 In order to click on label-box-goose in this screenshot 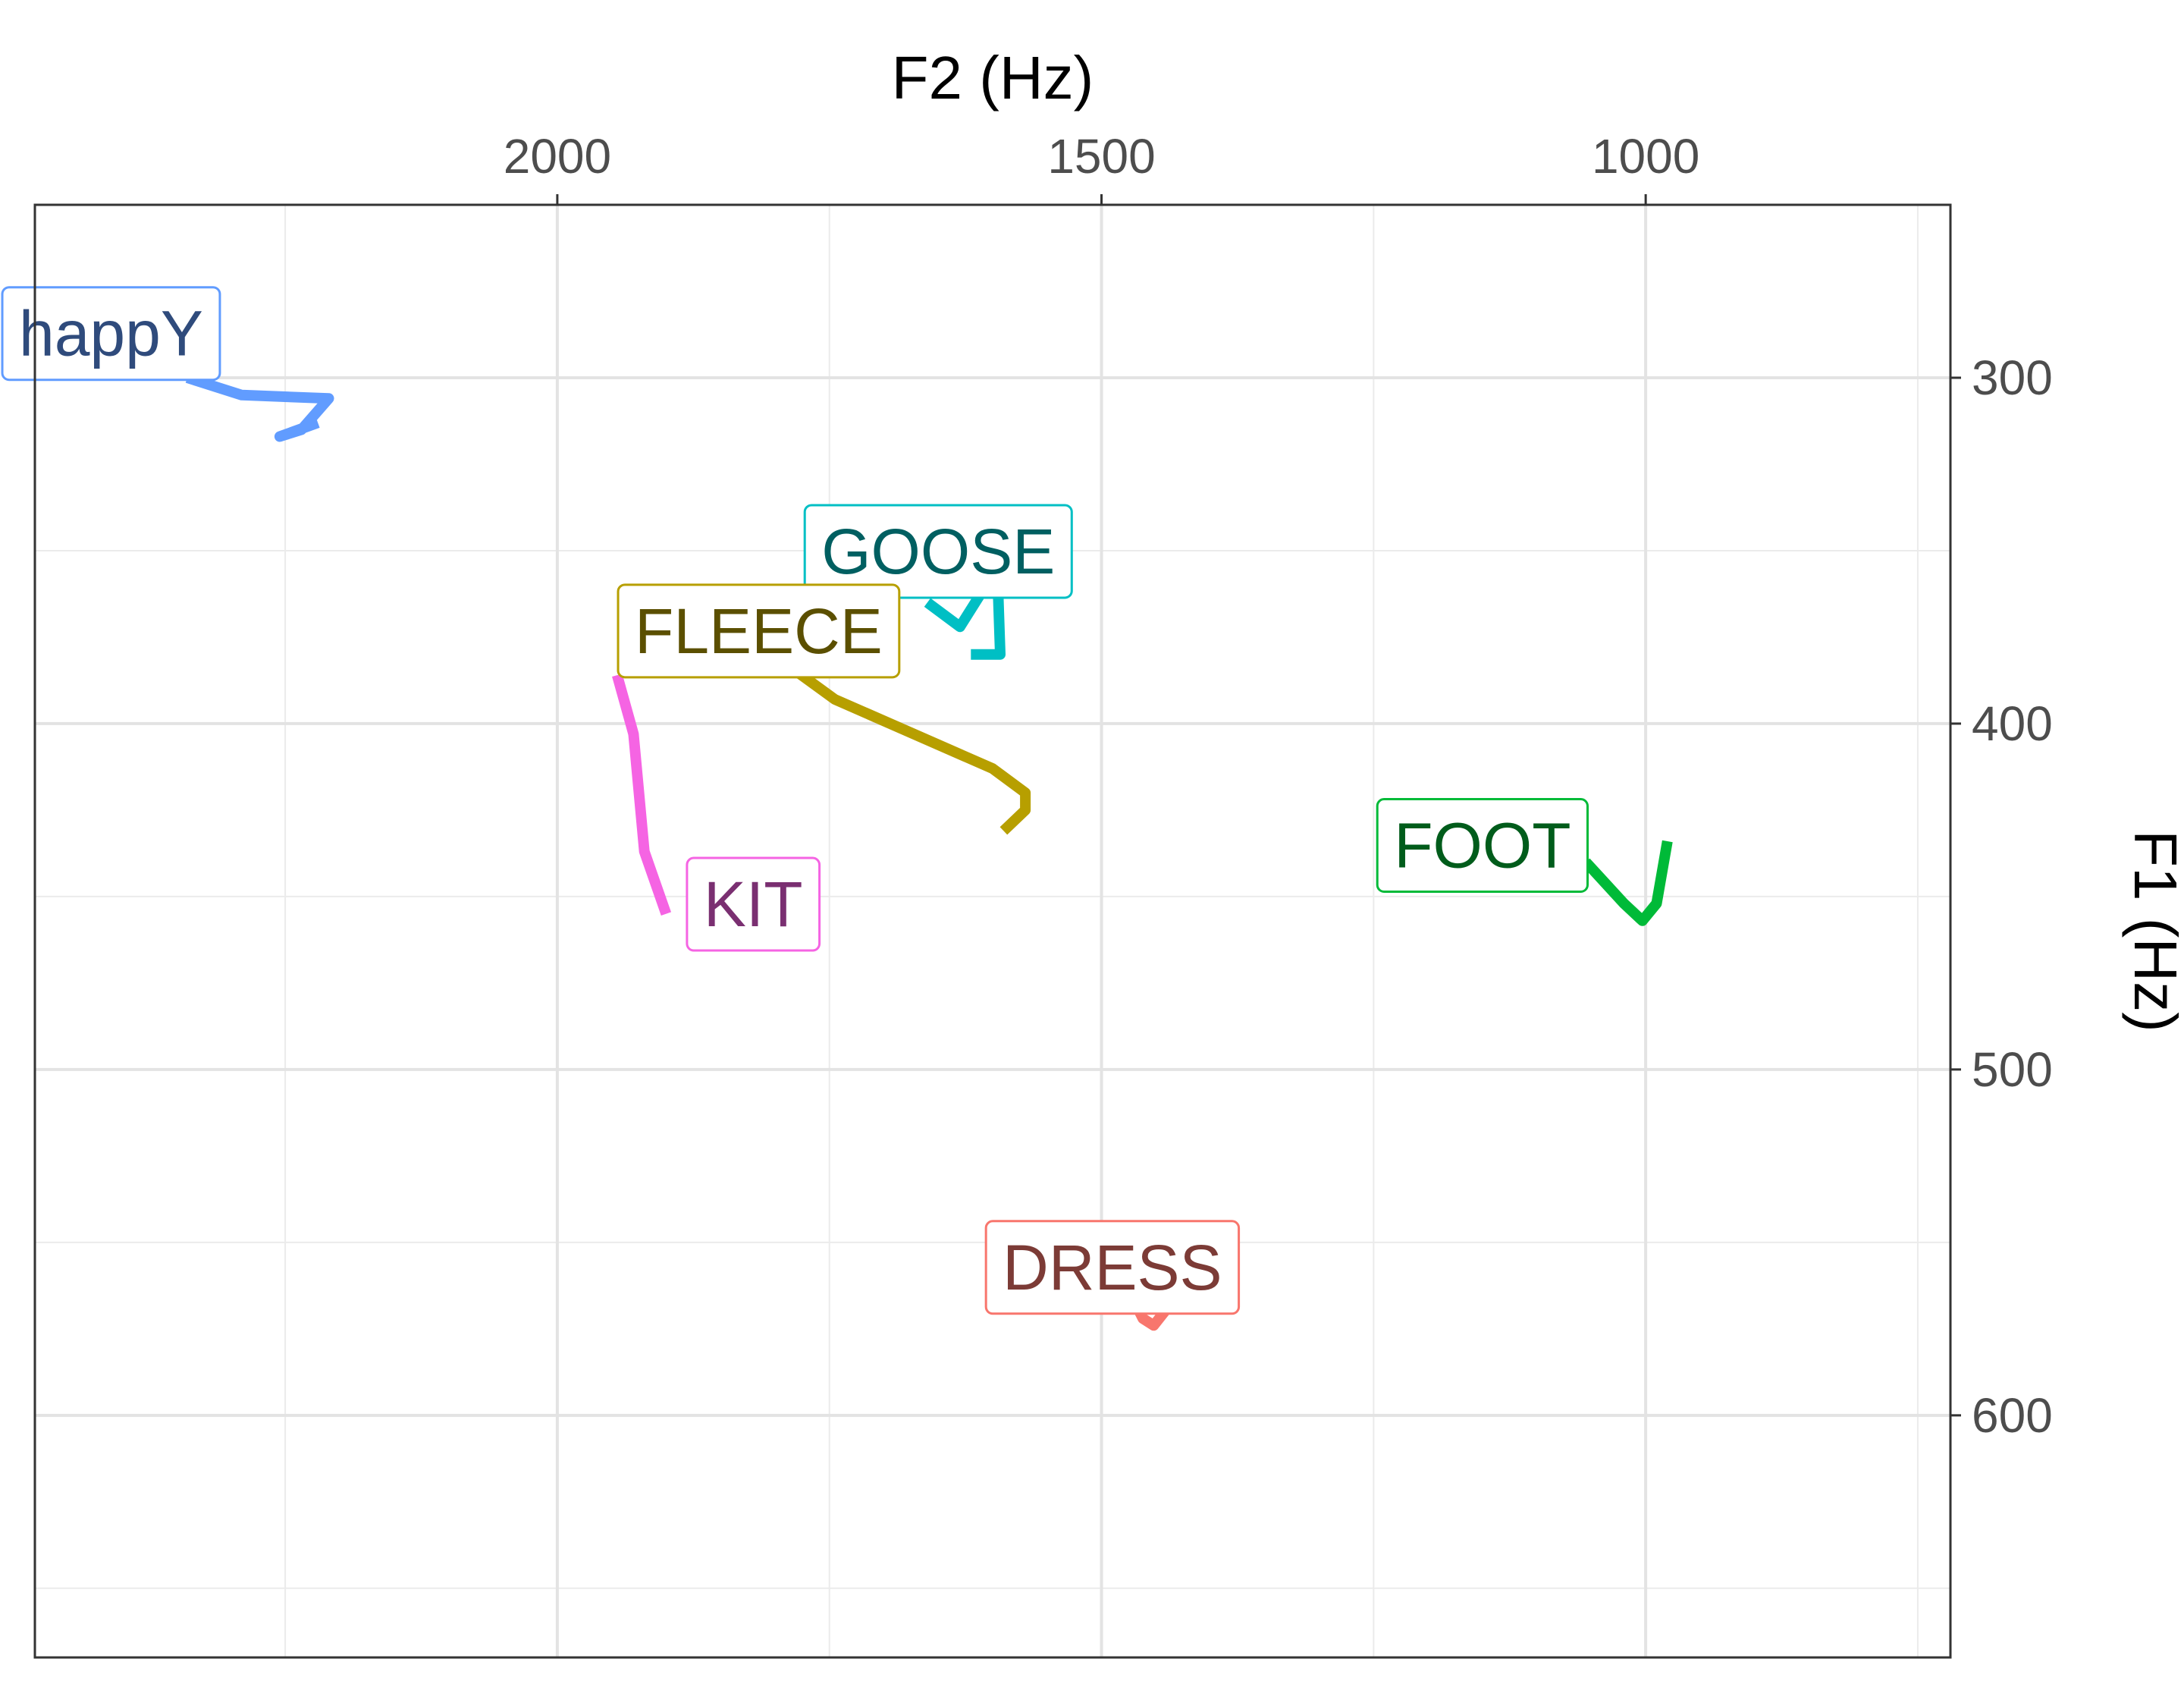, I will do `click(938, 551)`.